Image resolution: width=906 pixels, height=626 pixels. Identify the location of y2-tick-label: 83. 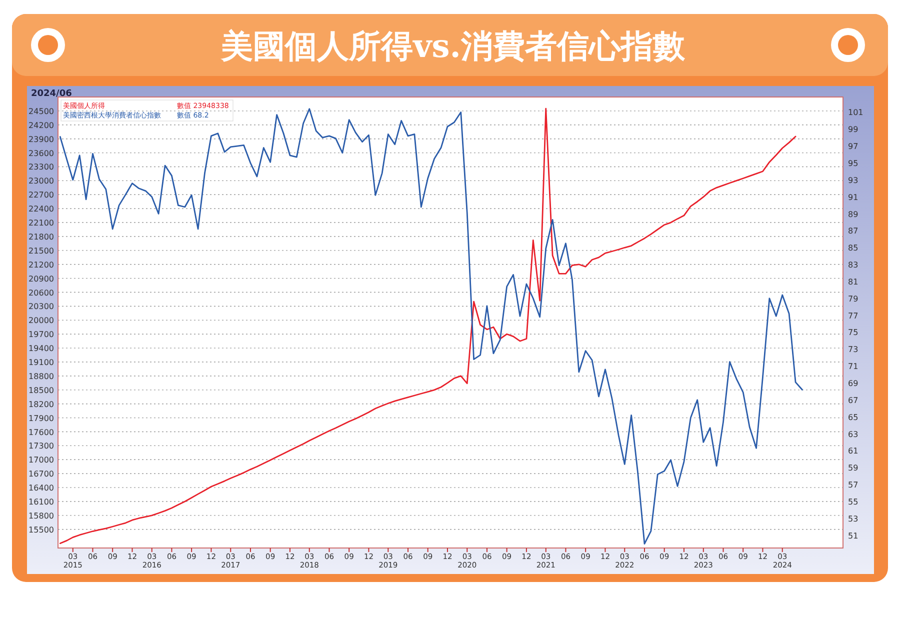
(853, 265).